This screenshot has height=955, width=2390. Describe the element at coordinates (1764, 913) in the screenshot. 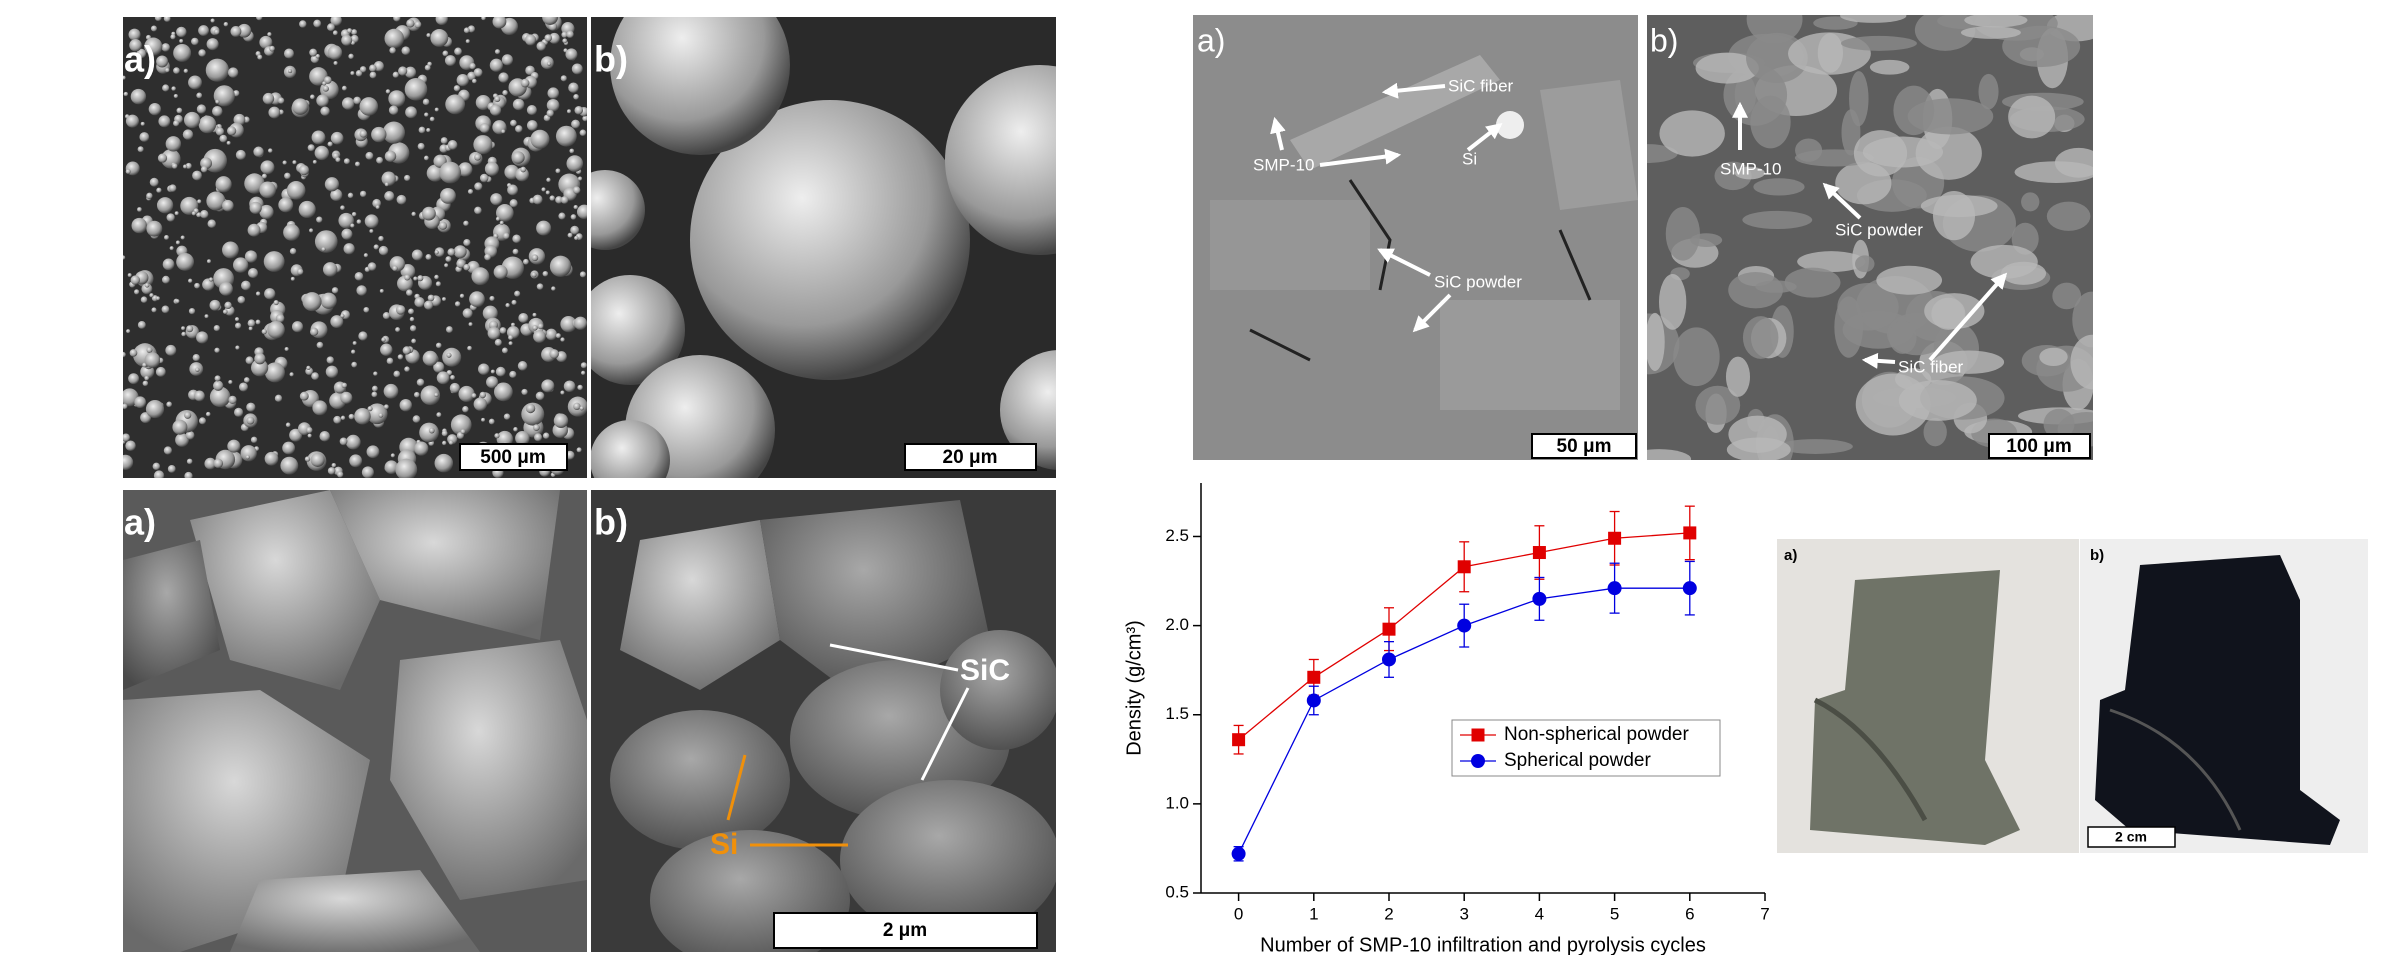

I see `x-tick-label: 7` at that location.